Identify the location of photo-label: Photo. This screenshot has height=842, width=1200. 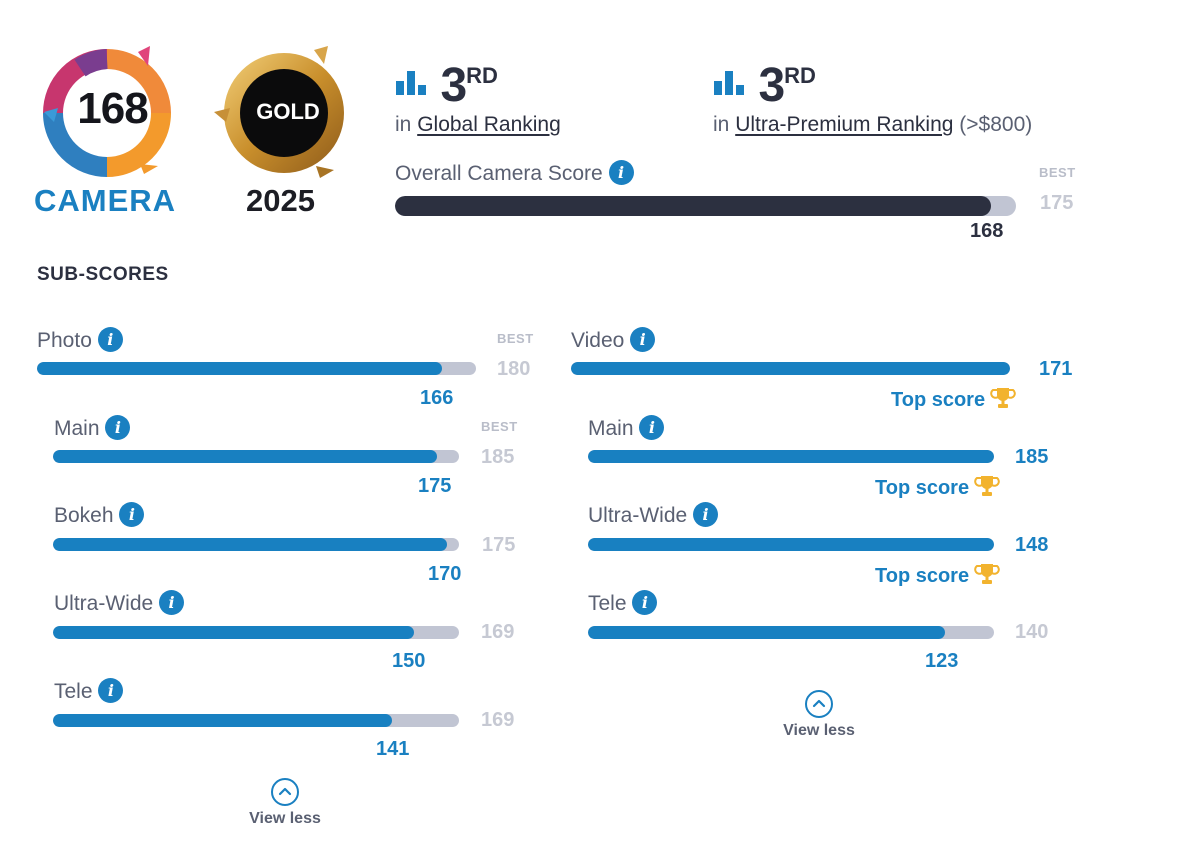
(64, 340).